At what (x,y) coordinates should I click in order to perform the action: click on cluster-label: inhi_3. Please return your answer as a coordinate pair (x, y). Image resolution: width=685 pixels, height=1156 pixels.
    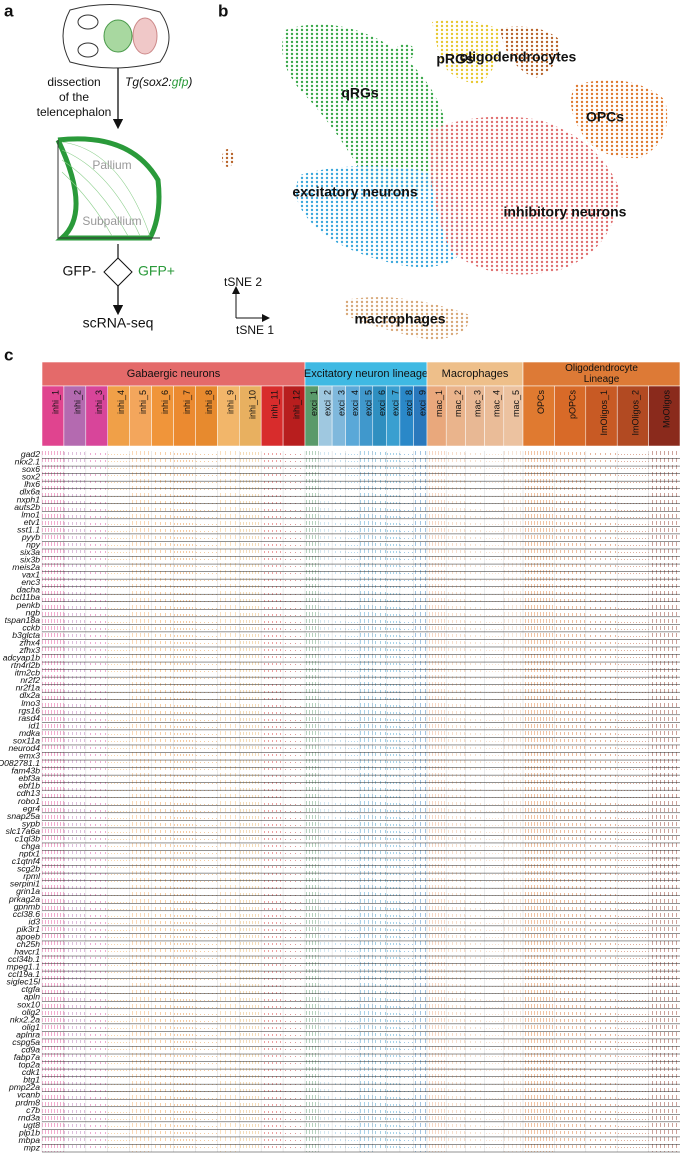
    Looking at the image, I should click on (99, 402).